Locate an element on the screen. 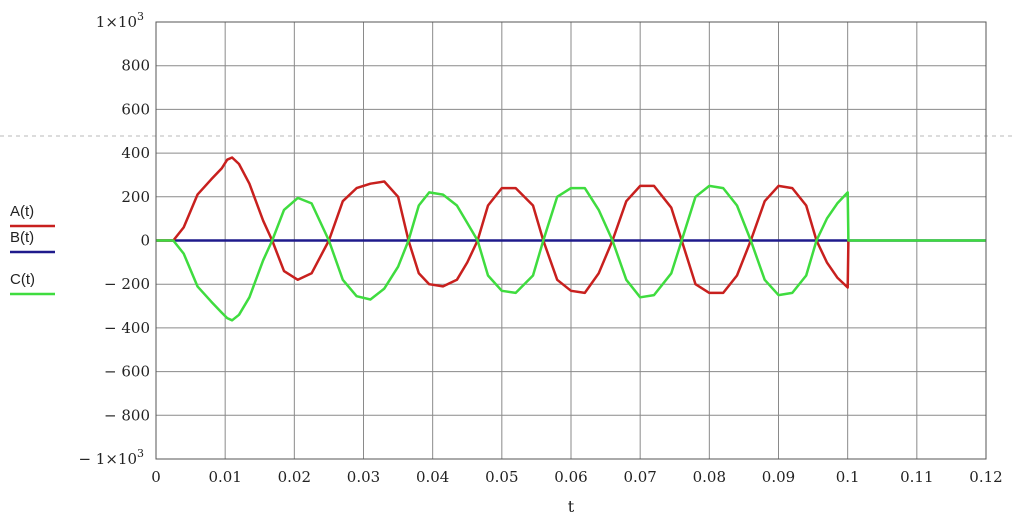 The image size is (1013, 527). legend-label: B(t) is located at coordinates (22, 237).